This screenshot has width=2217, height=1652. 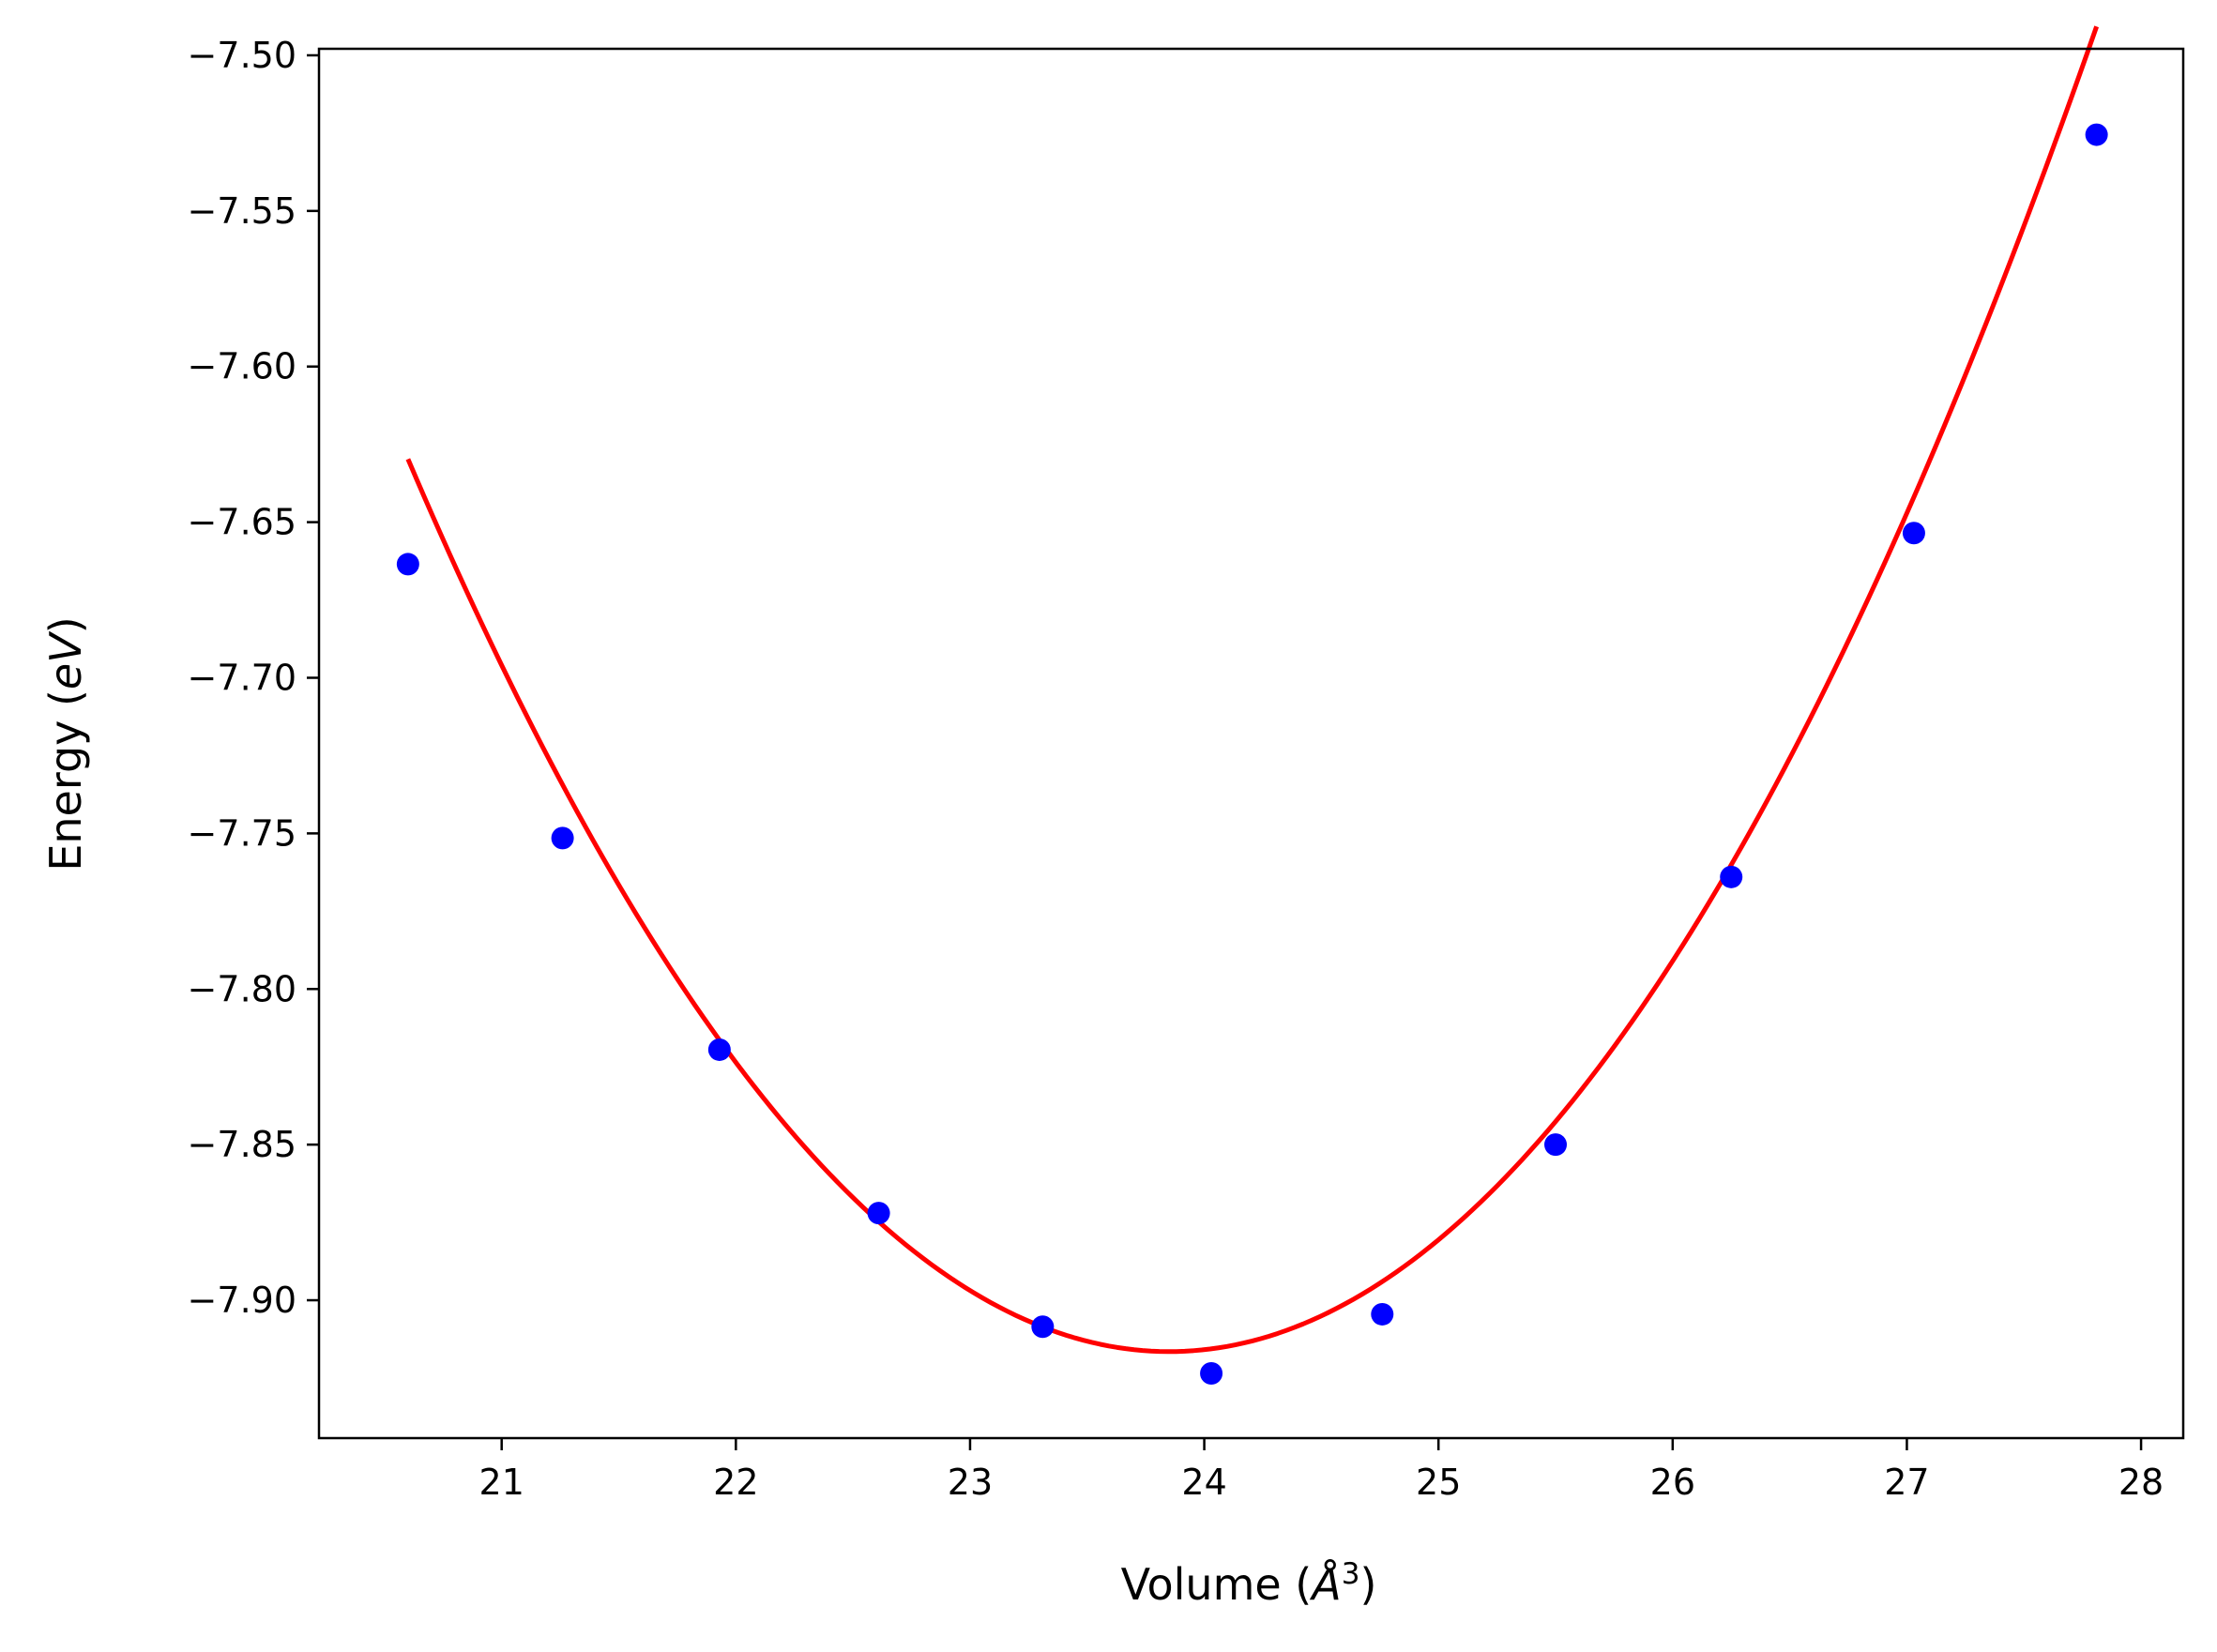 What do you see at coordinates (242, 1300) in the screenshot?
I see `y-tick-label: −7.90` at bounding box center [242, 1300].